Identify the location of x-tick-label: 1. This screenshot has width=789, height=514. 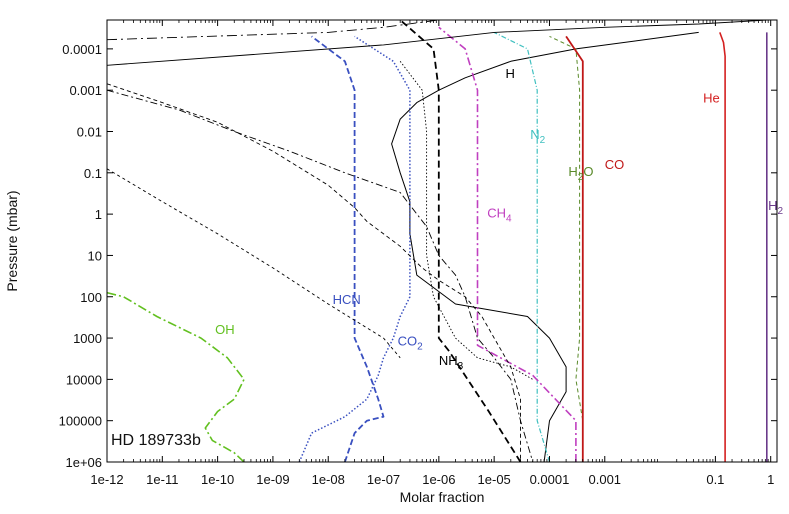
(770, 479).